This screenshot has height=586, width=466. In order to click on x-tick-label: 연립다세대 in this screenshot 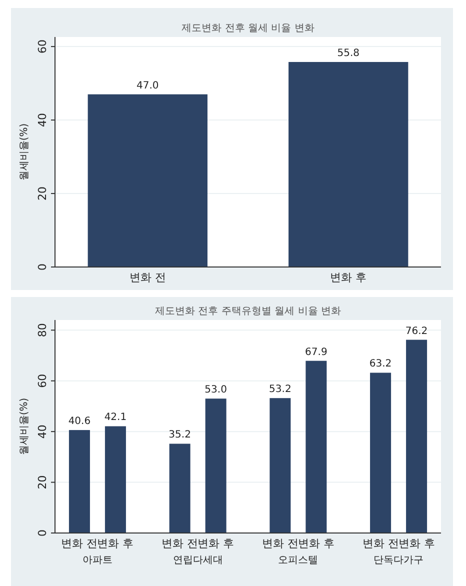, I will do `click(197, 560)`.